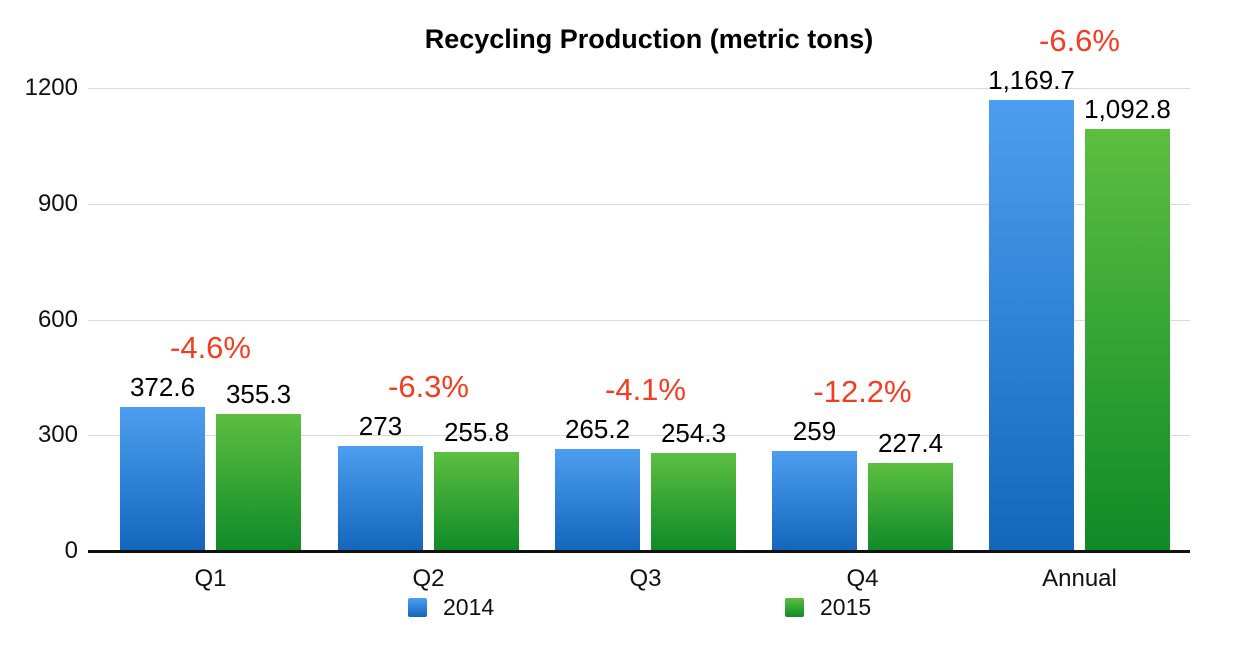 The image size is (1240, 650). Describe the element at coordinates (846, 606) in the screenshot. I see `legend-label-2015: 2015` at that location.